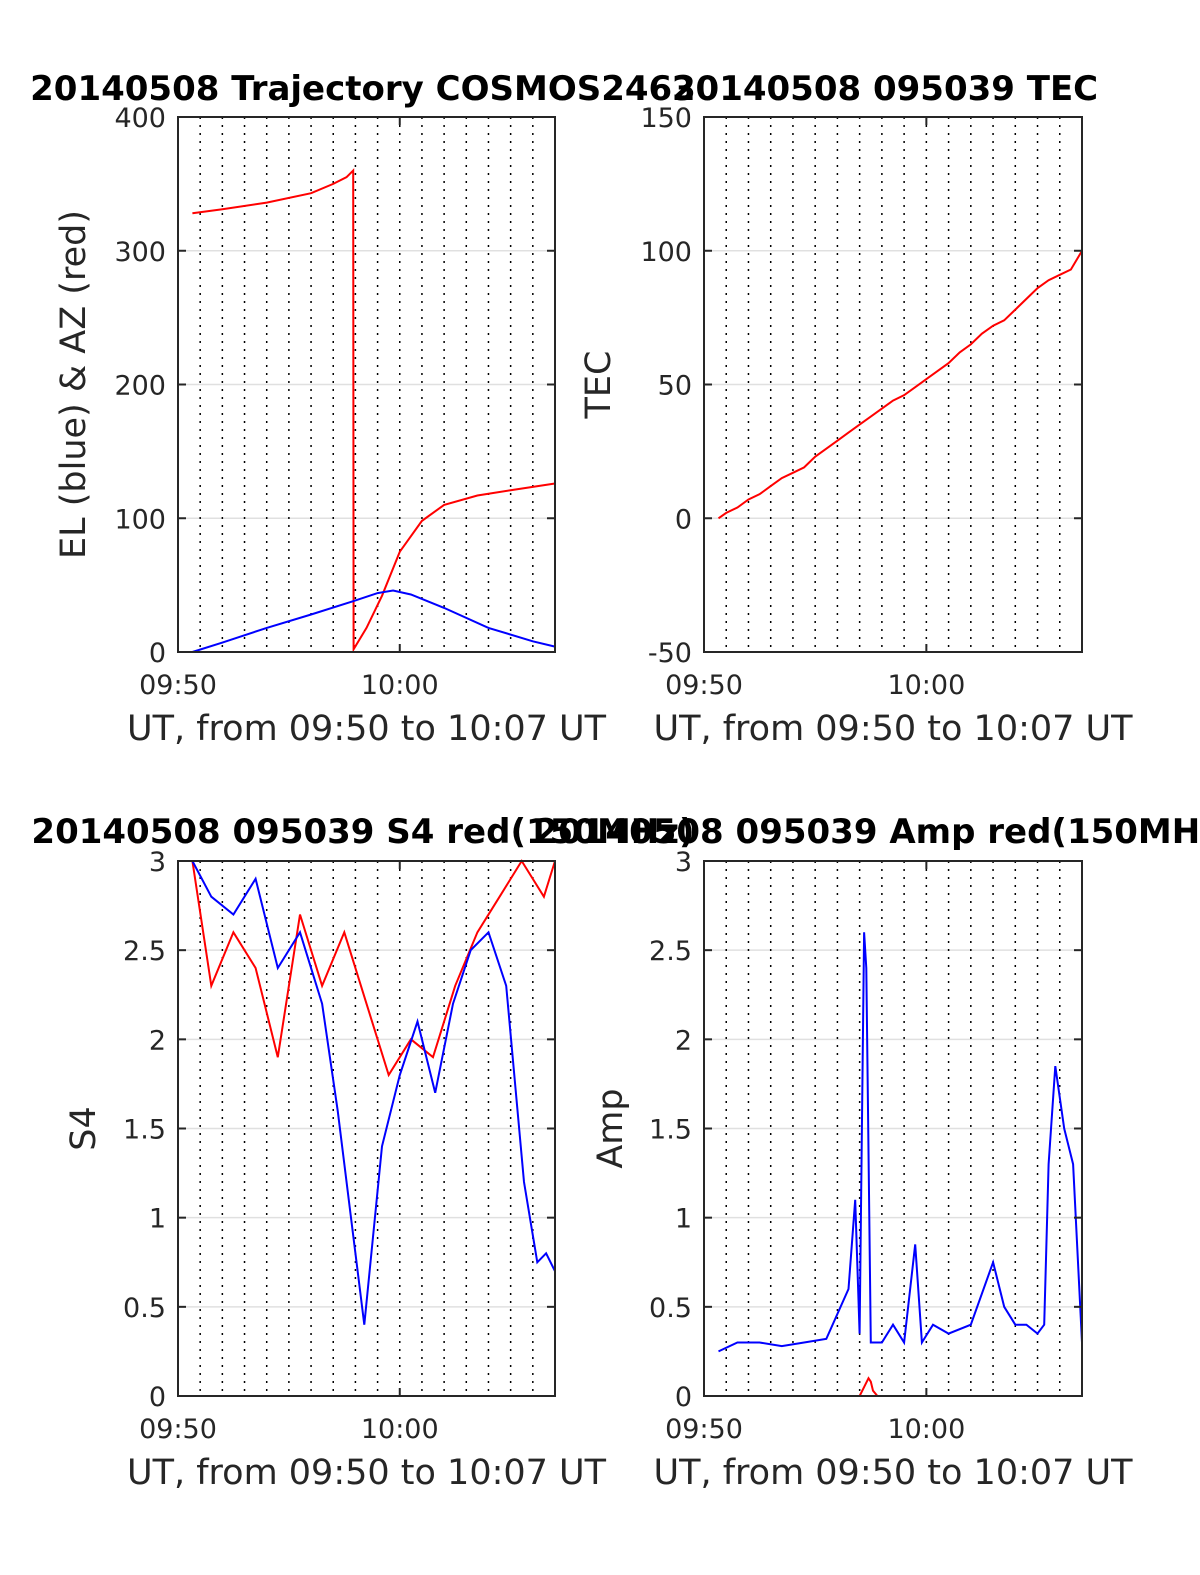 Image resolution: width=1200 pixels, height=1575 pixels. Describe the element at coordinates (373, 968) in the screenshot. I see `series-line-s4_red` at that location.